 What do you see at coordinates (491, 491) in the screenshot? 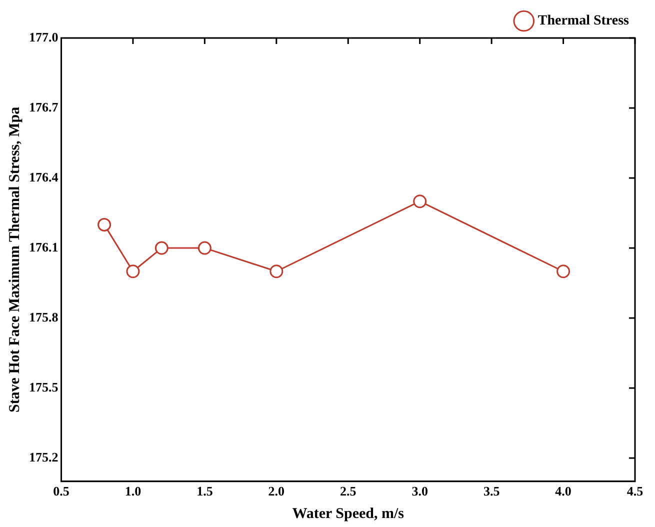
I see `x-tick-label: 3.5` at bounding box center [491, 491].